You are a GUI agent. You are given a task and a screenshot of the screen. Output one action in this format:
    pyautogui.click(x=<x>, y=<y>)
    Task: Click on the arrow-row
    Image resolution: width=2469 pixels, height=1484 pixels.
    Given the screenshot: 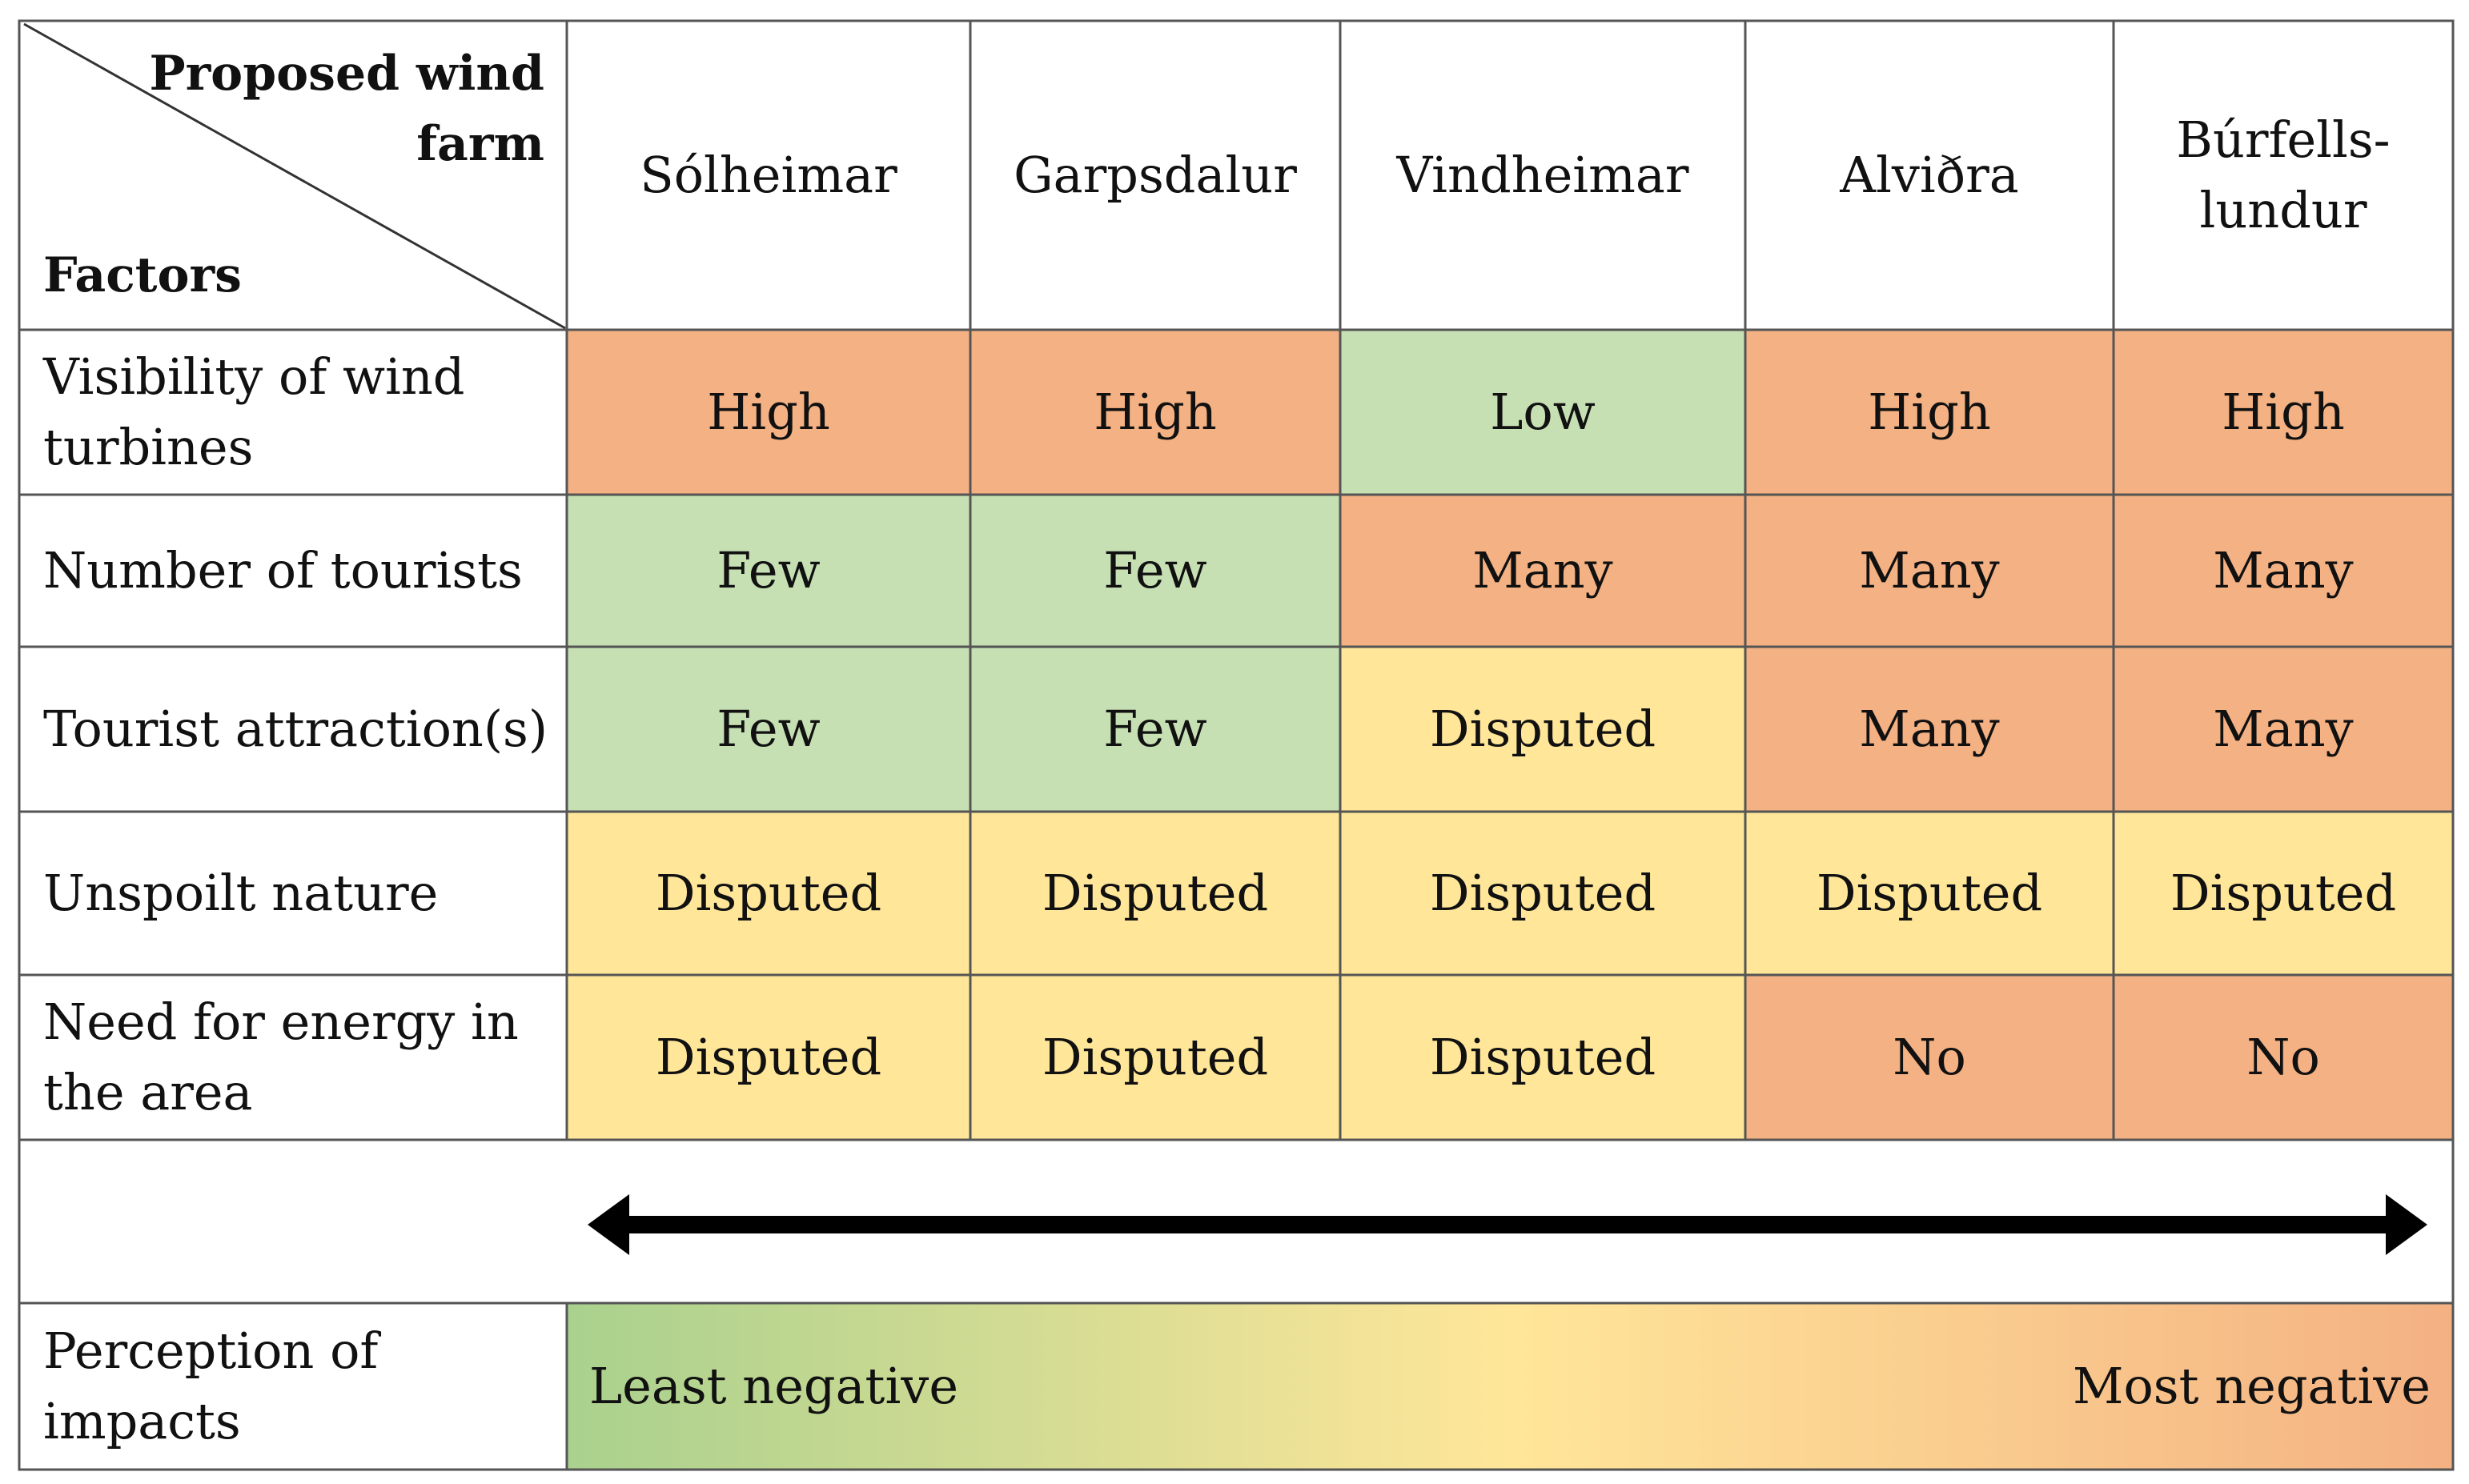 What is the action you would take?
    pyautogui.click(x=1236, y=1221)
    